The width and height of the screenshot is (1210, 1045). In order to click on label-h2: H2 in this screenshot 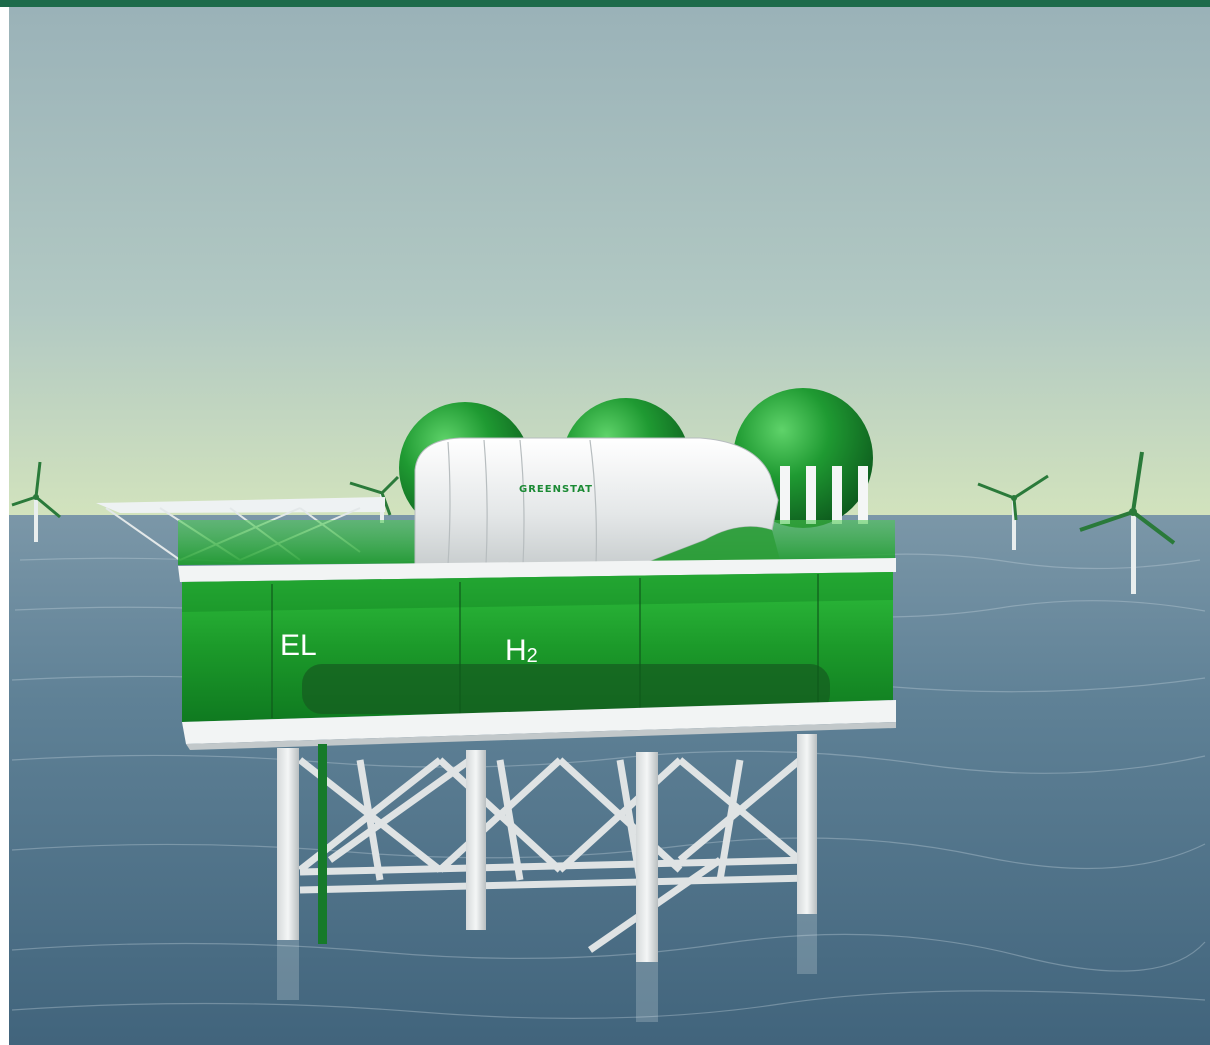, I will do `click(521, 650)`.